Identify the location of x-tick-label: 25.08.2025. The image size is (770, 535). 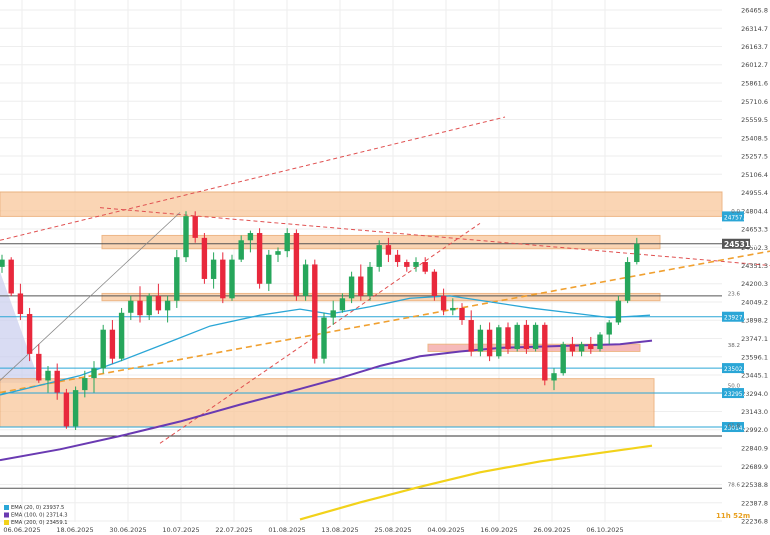
(392, 530).